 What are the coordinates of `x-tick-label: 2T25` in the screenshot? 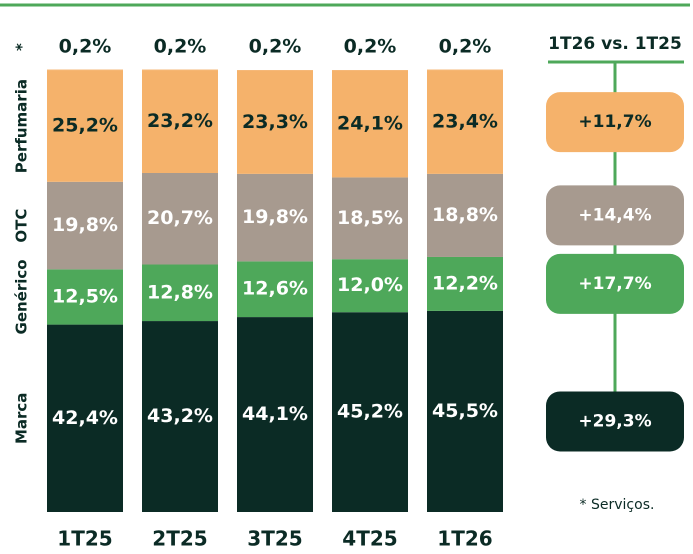 It's located at (179, 539).